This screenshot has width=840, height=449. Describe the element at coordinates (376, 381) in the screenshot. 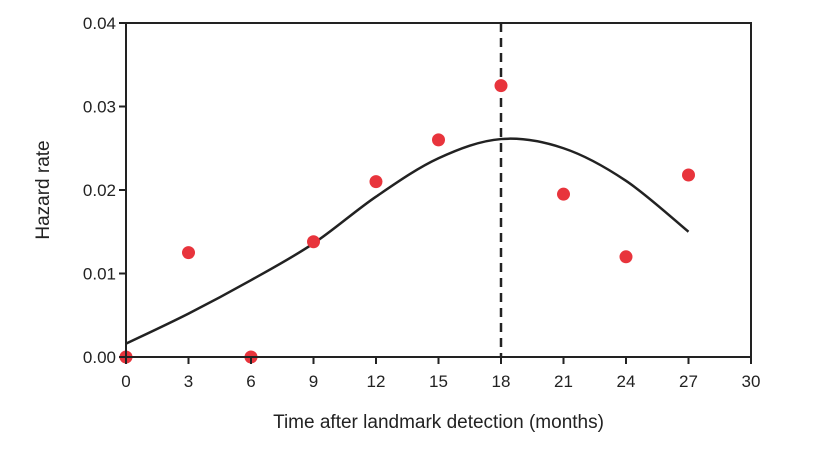

I see `x-tick-label: 12` at that location.